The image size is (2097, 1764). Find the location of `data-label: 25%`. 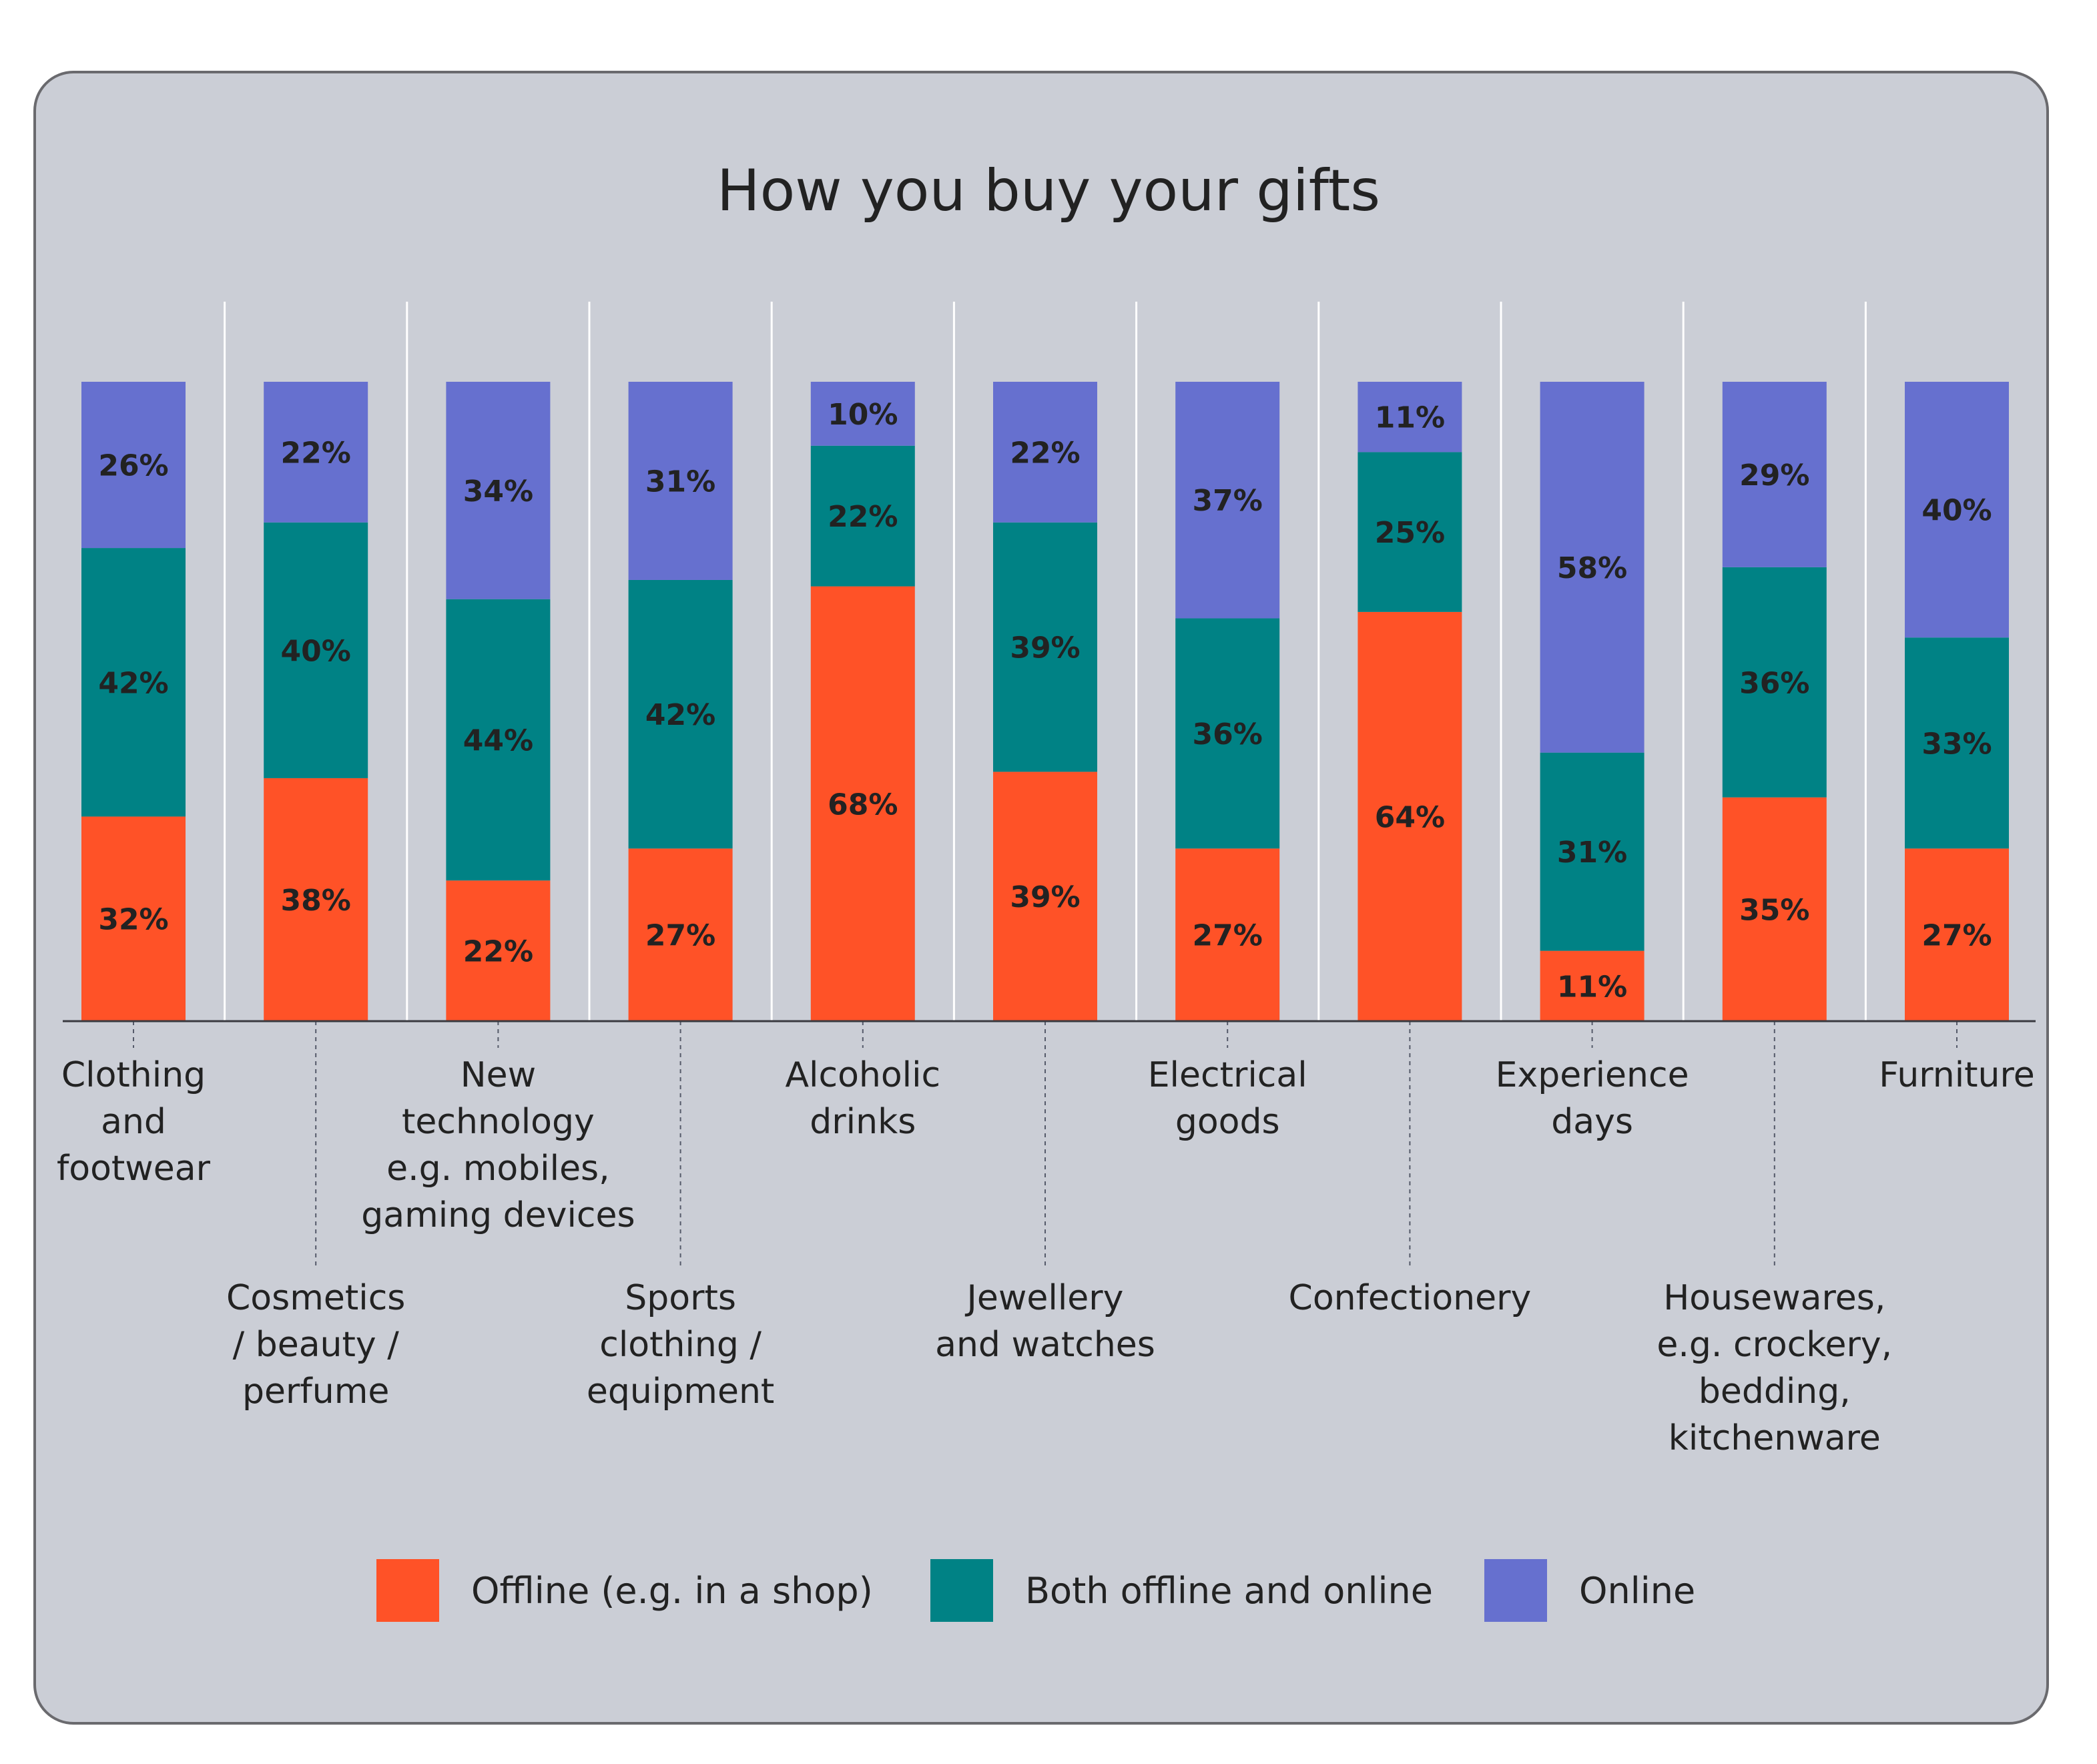

data-label: 25% is located at coordinates (1410, 533).